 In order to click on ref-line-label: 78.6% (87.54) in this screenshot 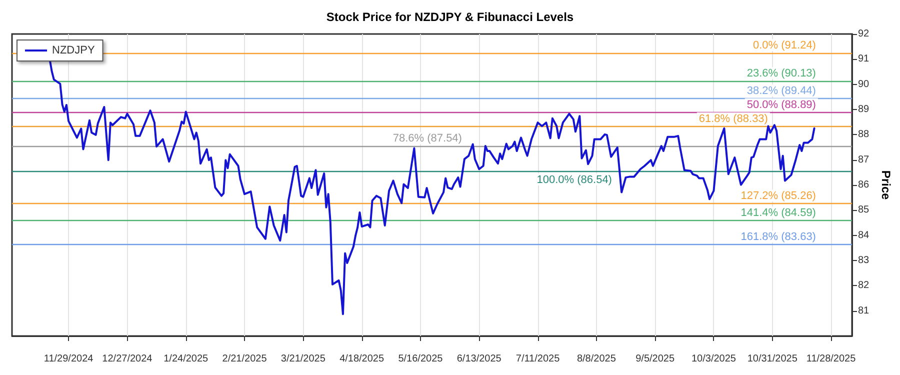, I will do `click(427, 138)`.